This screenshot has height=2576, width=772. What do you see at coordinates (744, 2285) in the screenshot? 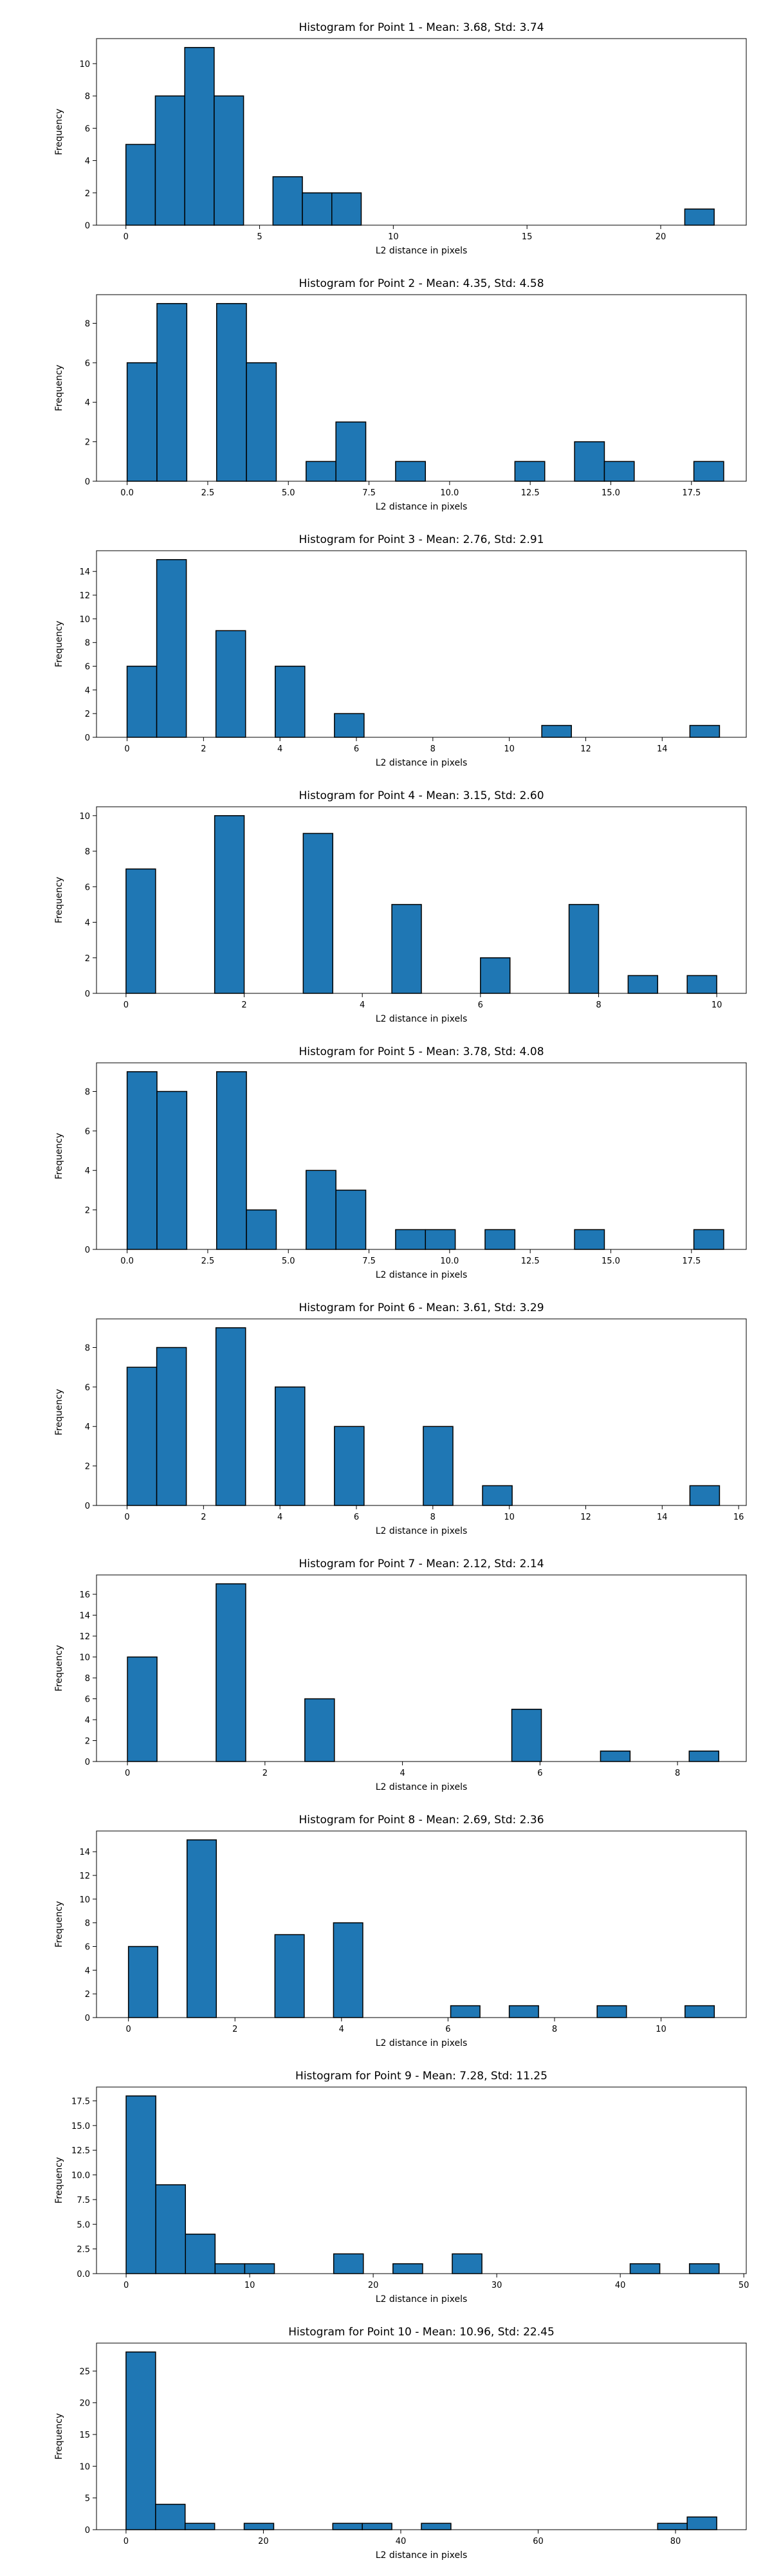
I see `x-tick-label: 50` at bounding box center [744, 2285].